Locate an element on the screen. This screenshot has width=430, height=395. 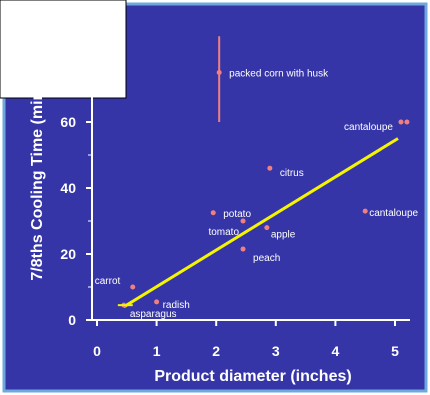
x-tick-label: 4 is located at coordinates (336, 351).